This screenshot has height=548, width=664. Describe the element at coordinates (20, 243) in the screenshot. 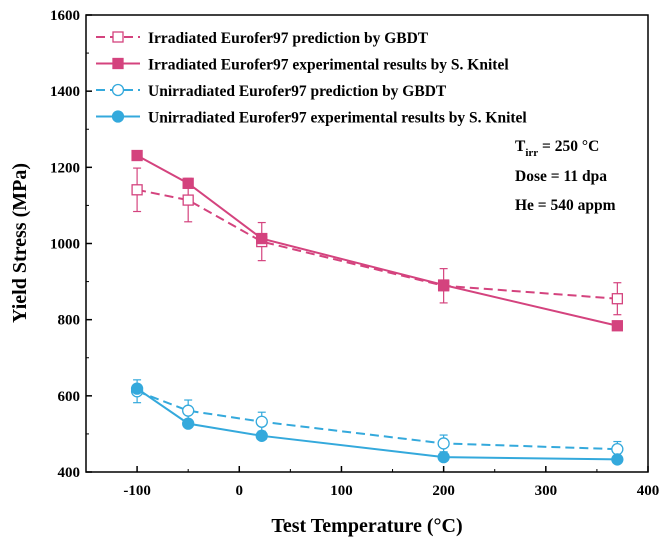

I see `y-axis-title: Yield Stress (MPa)` at that location.